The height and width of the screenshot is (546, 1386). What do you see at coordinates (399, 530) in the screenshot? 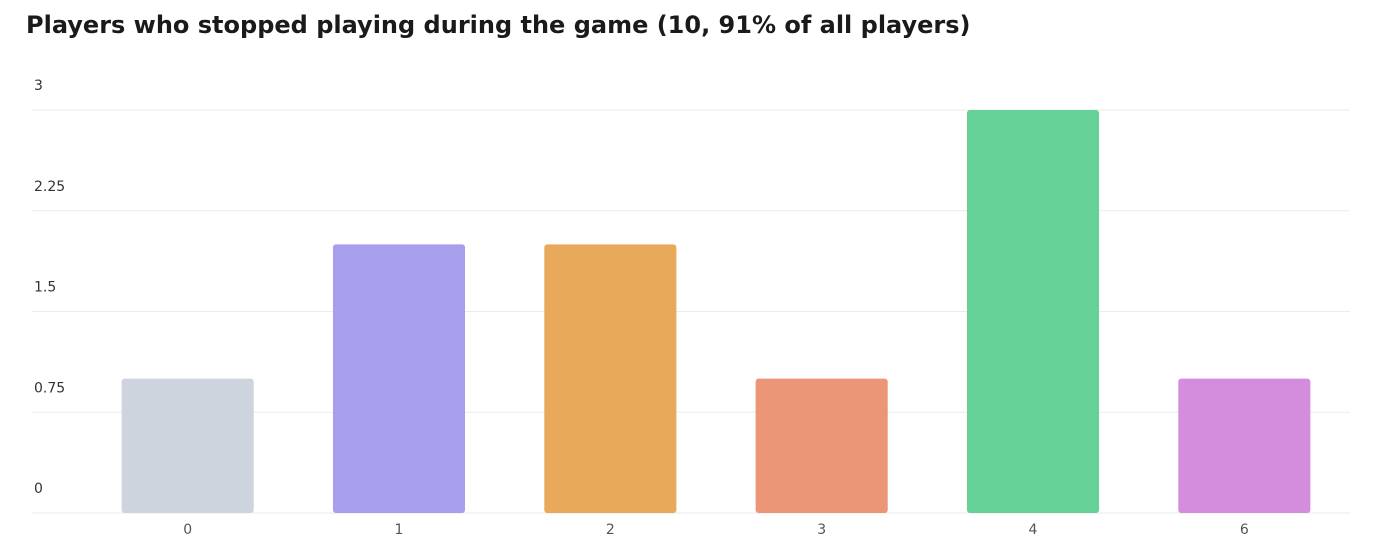
I see `x-tick-label: 1` at bounding box center [399, 530].